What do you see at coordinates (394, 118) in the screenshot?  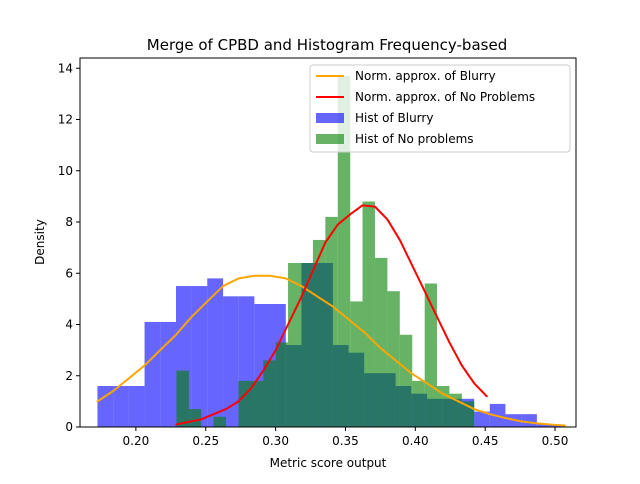 I see `legend-entry-hist-blurry-label: Hist of Blurry` at bounding box center [394, 118].